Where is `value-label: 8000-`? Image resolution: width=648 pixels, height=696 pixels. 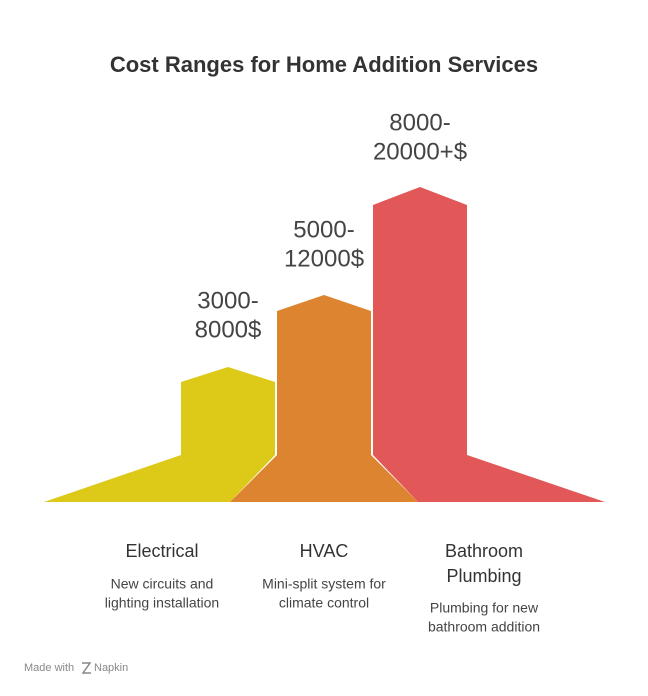
value-label: 8000- is located at coordinates (419, 122).